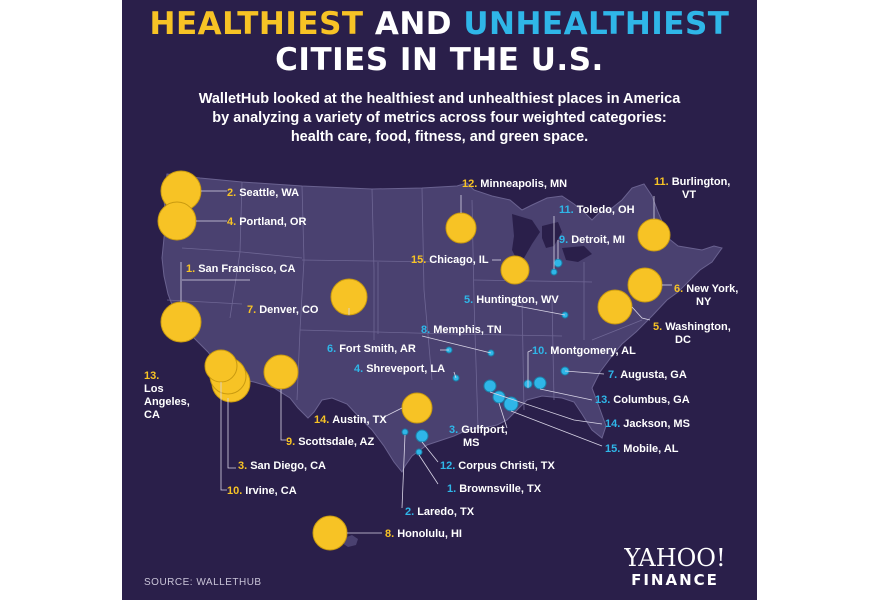 The image size is (879, 600). I want to click on marker-honolulu, so click(330, 533).